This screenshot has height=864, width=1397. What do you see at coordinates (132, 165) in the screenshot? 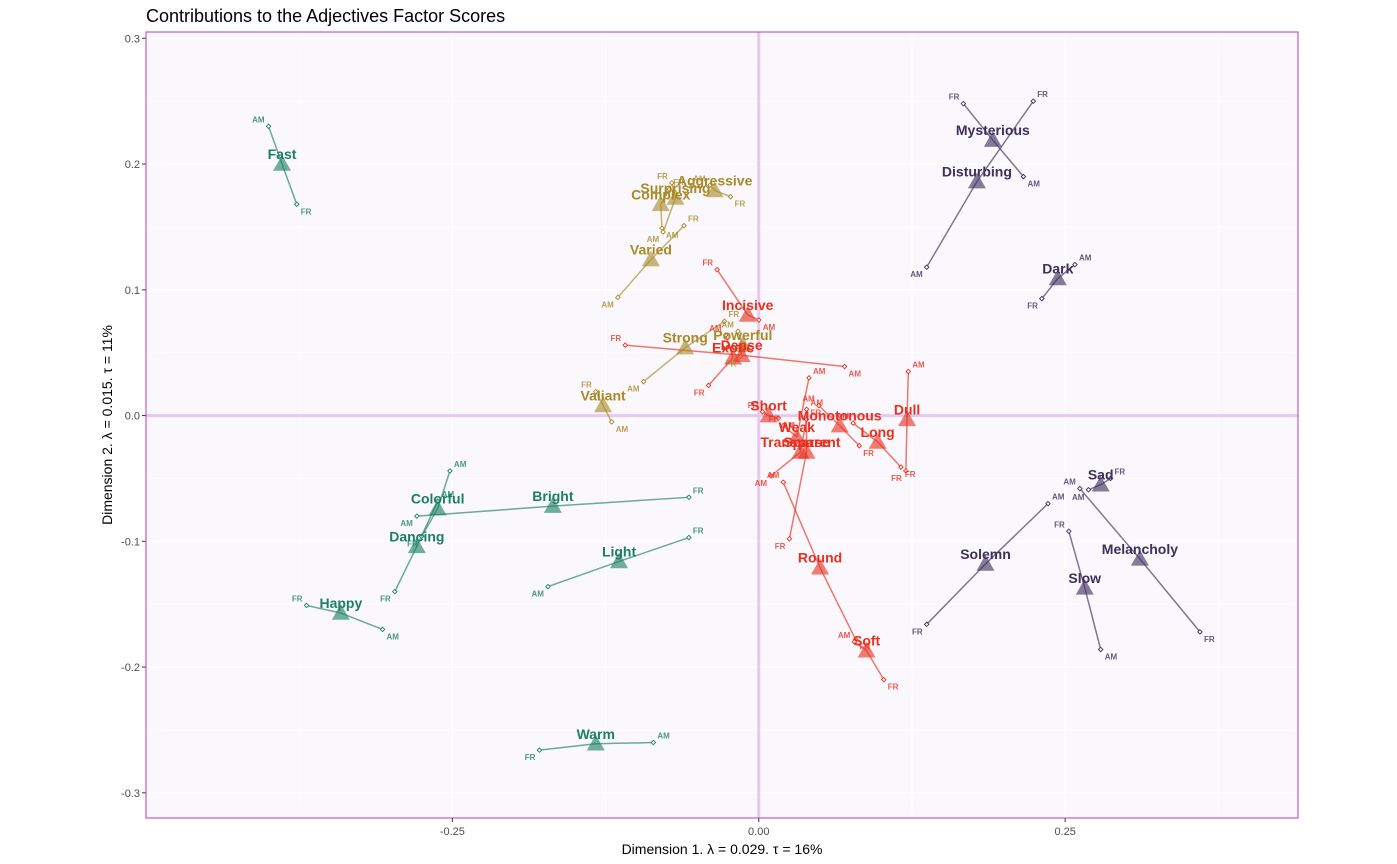
I see `y-tick-label: 0.2` at bounding box center [132, 165].